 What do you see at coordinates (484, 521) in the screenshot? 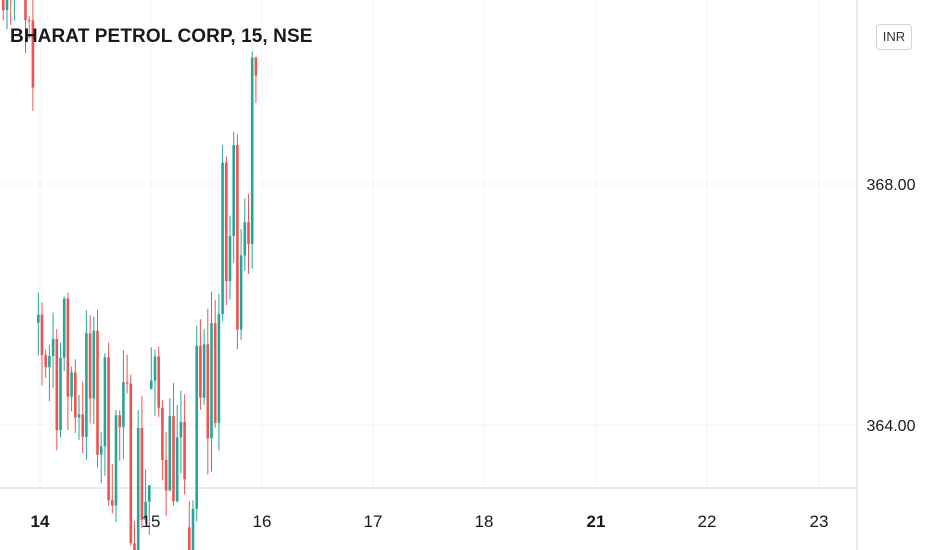
I see `x-tick-label: 18` at bounding box center [484, 521].